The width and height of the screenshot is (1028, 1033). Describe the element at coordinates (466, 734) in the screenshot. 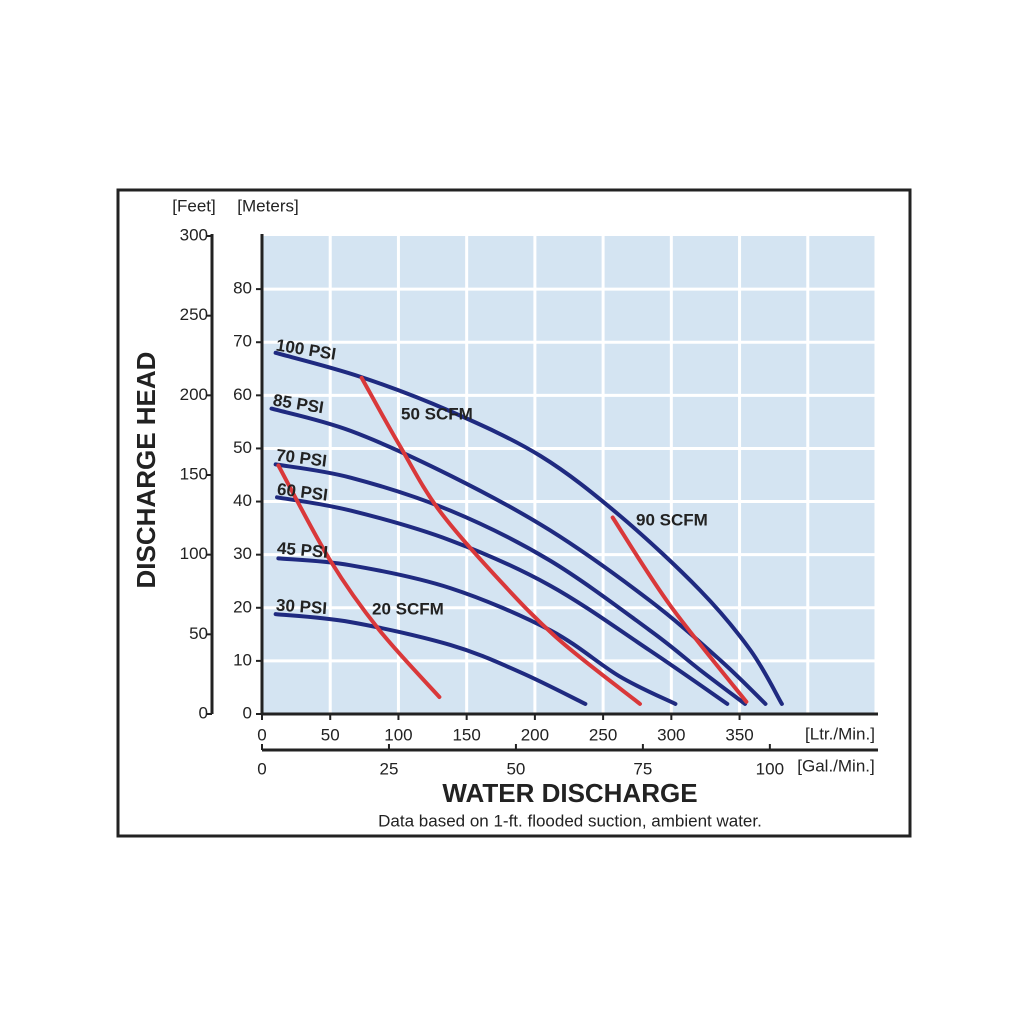

I see `x-tick-label: 150` at that location.